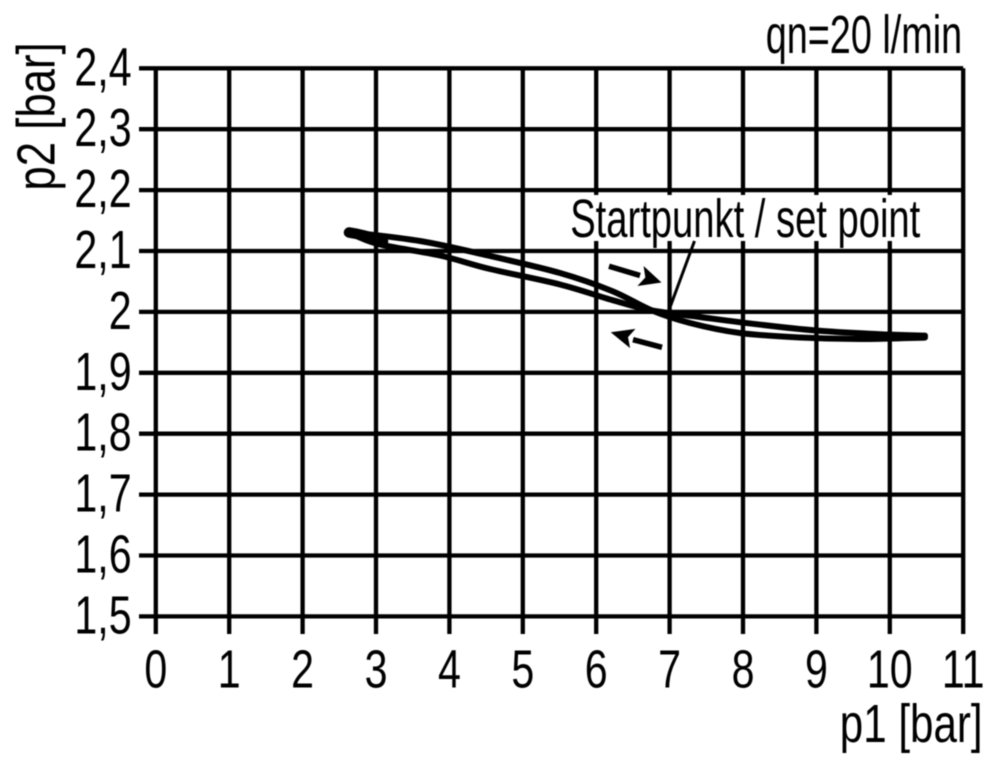 Image resolution: width=1000 pixels, height=764 pixels. What do you see at coordinates (102, 616) in the screenshot?
I see `svg-text: 1,5` at bounding box center [102, 616].